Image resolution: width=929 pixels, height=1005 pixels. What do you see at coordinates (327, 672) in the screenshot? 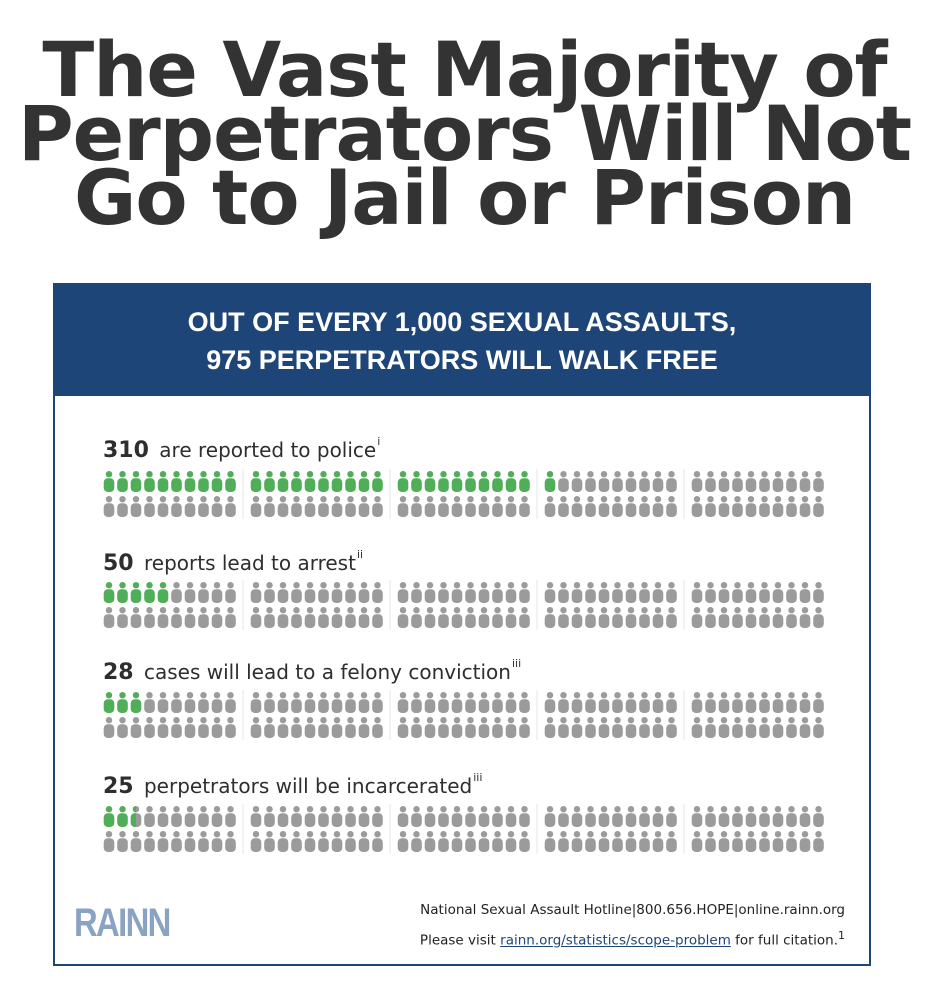
I see `row-text: cases will lead to a felony conviction` at bounding box center [327, 672].